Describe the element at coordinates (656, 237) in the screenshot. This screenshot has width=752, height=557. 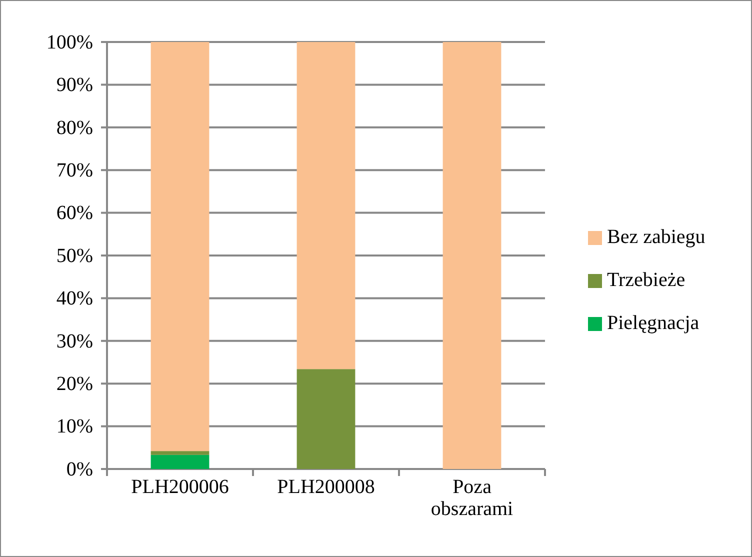
I see `legend-label: Bez zabiegu` at that location.